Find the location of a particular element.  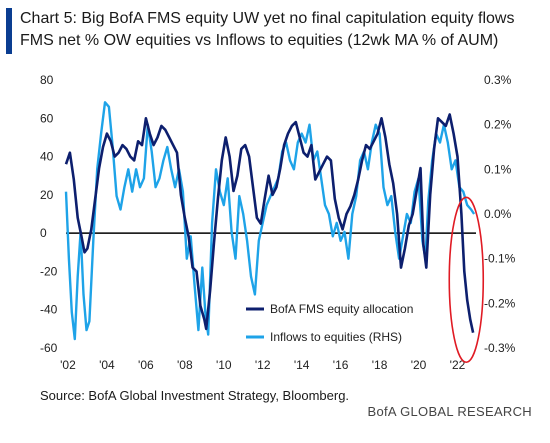

legend-label-fms: BofA FMS equity allocation is located at coordinates (341, 309).